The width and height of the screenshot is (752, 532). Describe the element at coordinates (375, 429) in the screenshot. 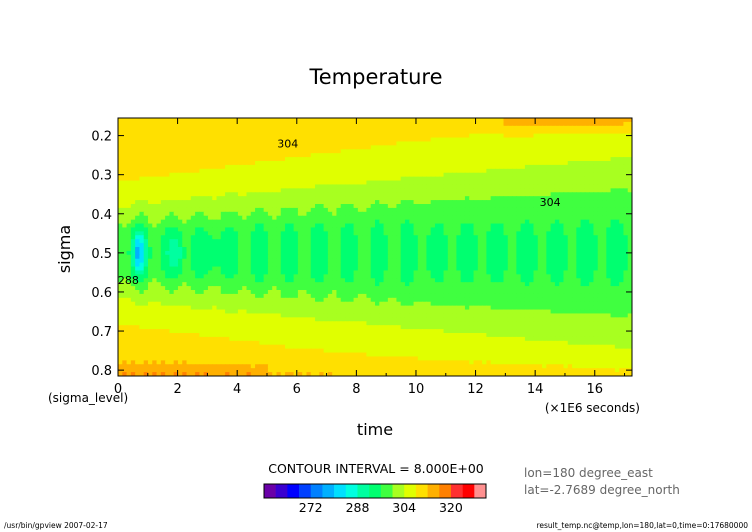

I see `x-axis-label: time` at that location.